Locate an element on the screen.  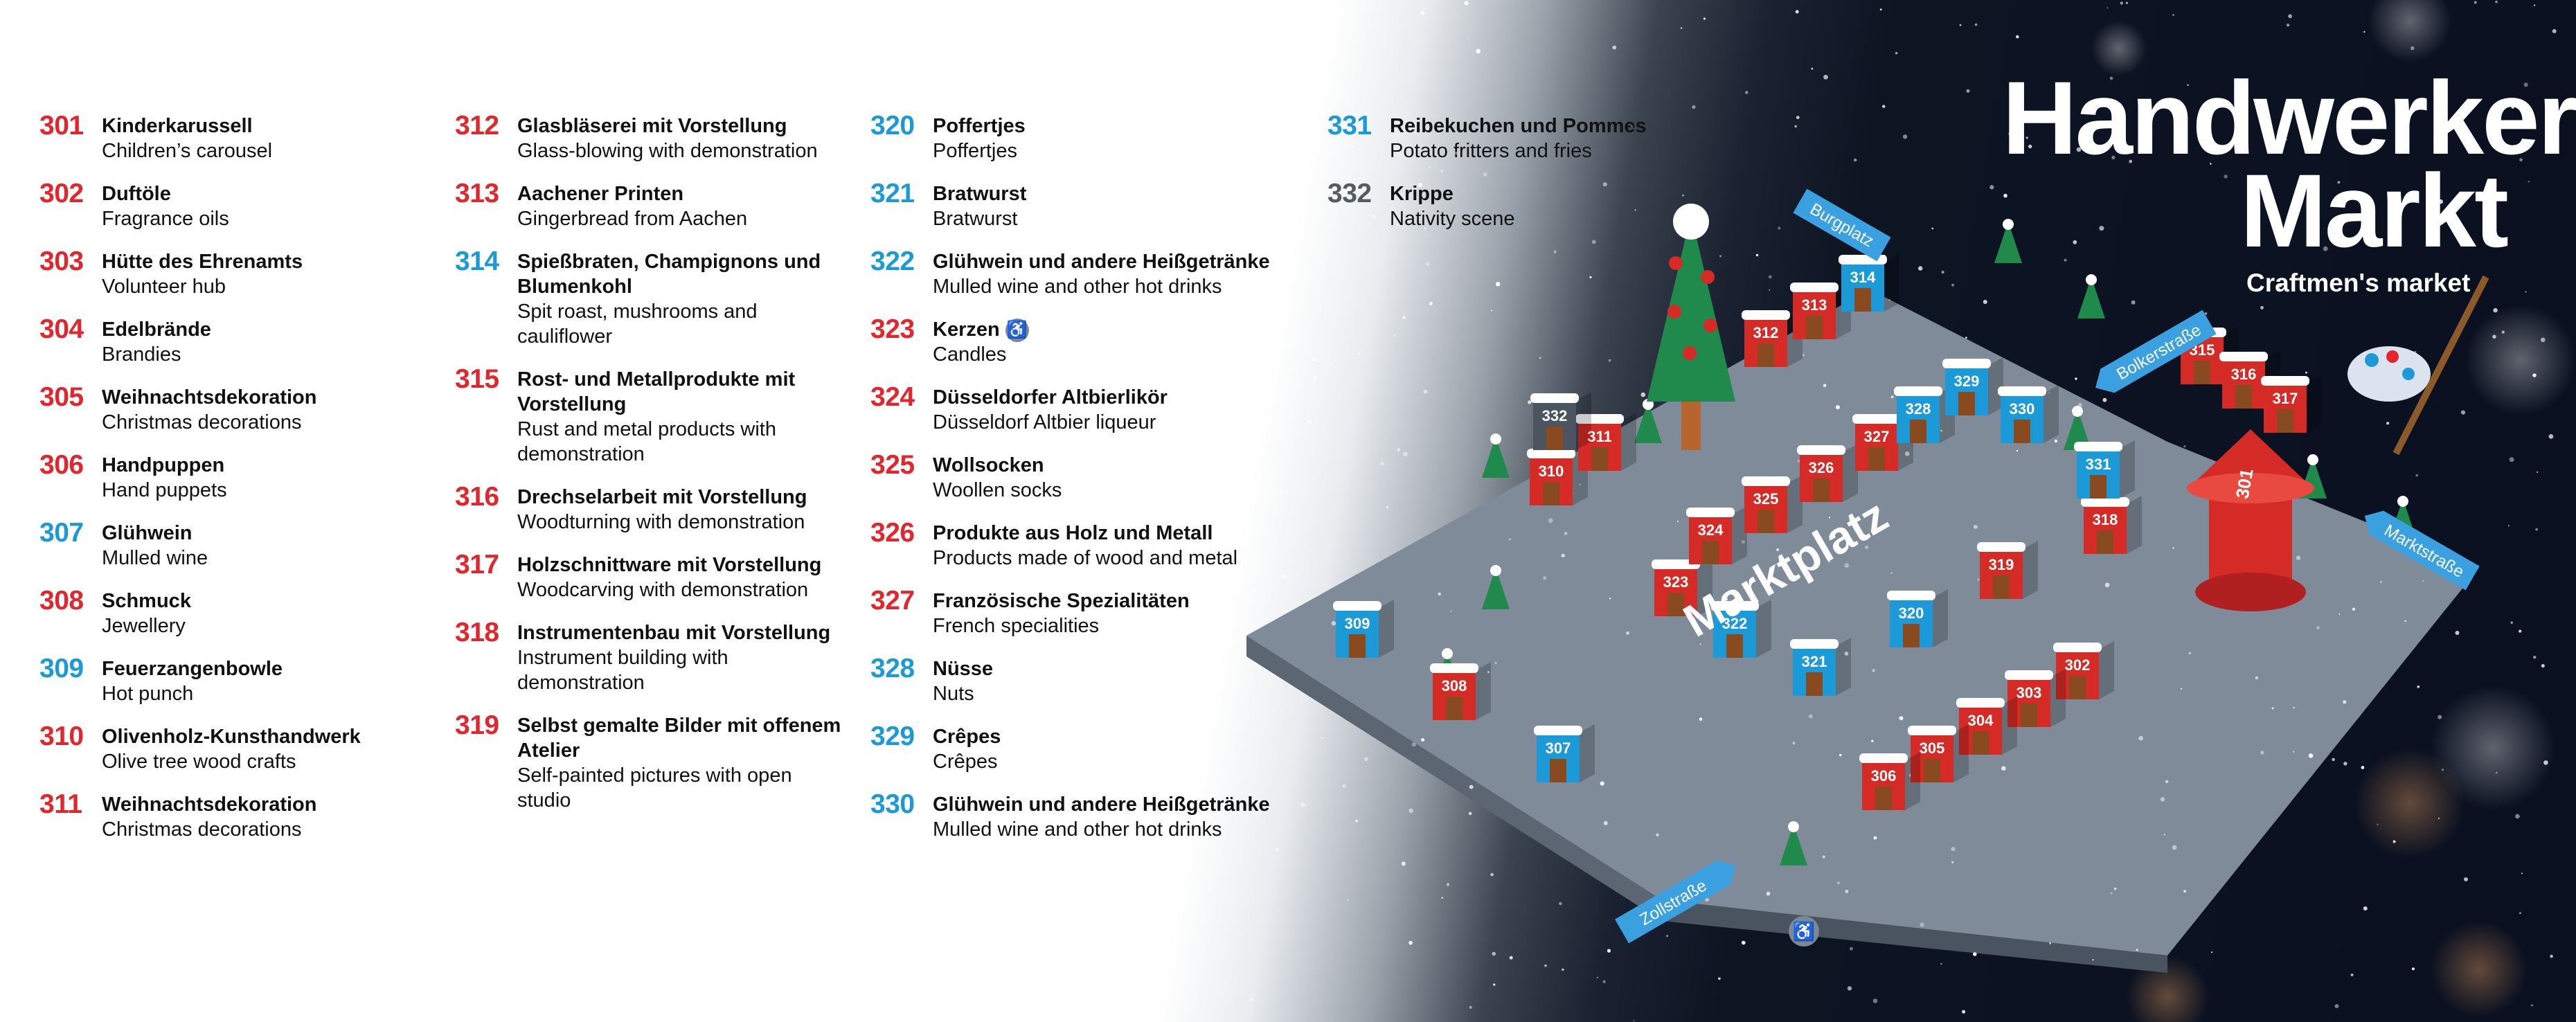
stall-description: Edelbrände Brandies is located at coordinates (156, 342).